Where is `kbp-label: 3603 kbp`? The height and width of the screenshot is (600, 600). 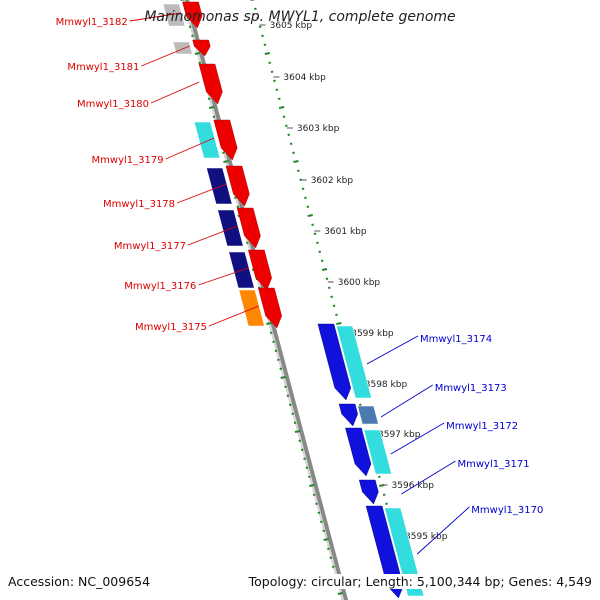
kbp-label: 3603 kbp is located at coordinates (318, 129).